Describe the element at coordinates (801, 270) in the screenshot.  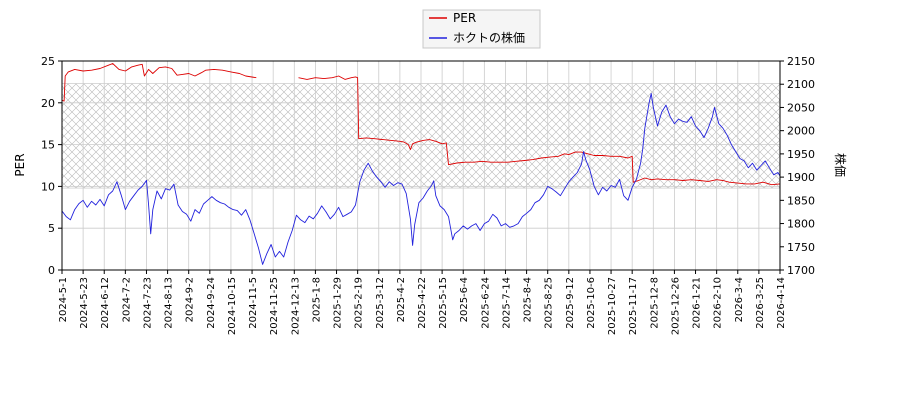
I see `right-tick-label: 1700` at that location.